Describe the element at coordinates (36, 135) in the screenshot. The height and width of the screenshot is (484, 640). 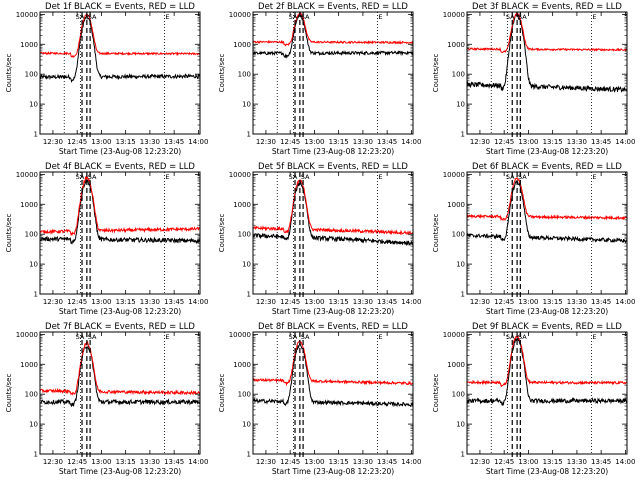
I see `y-tick-label: 1` at that location.